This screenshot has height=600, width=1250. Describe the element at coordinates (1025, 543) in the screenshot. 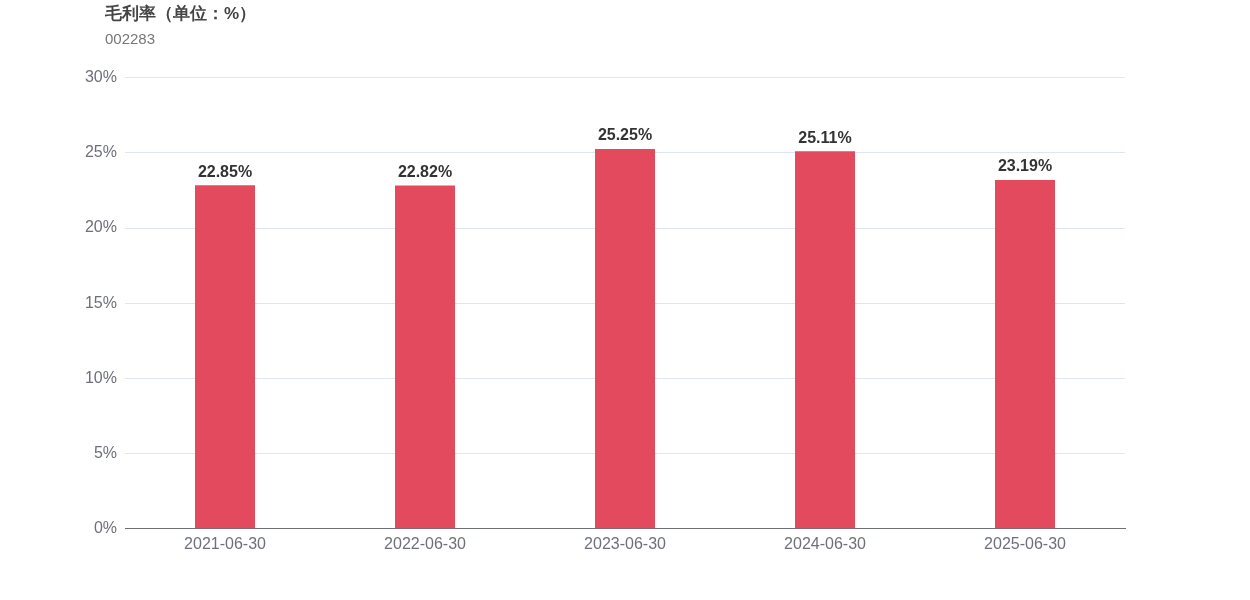

I see `x-tick-label: 2025-06-30` at that location.